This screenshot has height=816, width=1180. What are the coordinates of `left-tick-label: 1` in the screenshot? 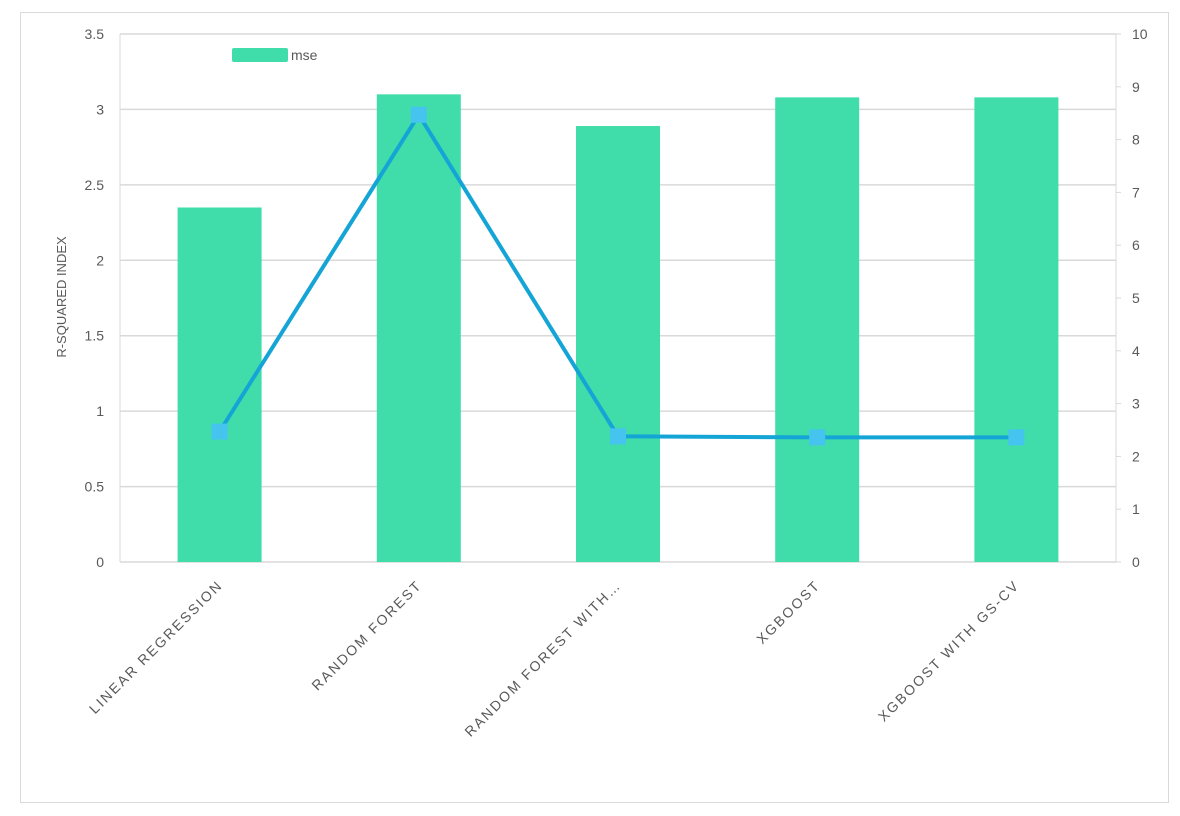 It's located at (100, 411).